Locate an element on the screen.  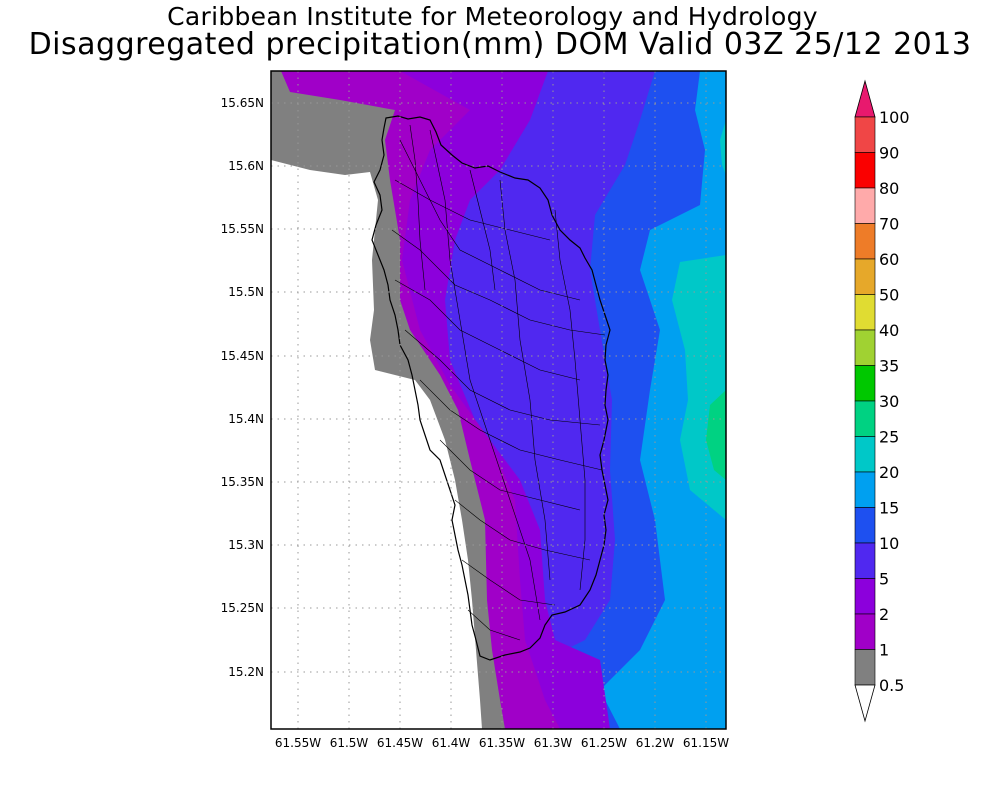
lon-tick-label: 61.35W is located at coordinates (502, 743).